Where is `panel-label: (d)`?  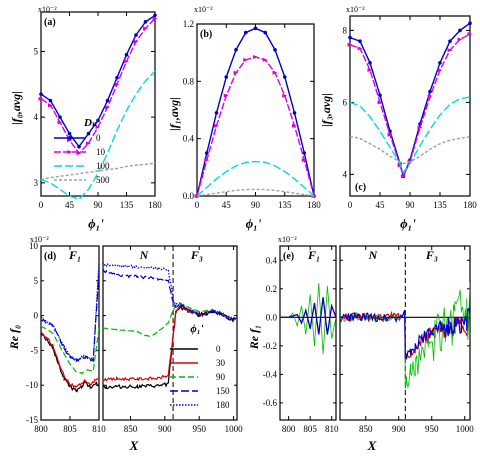
panel-label: (d) is located at coordinates (50, 256).